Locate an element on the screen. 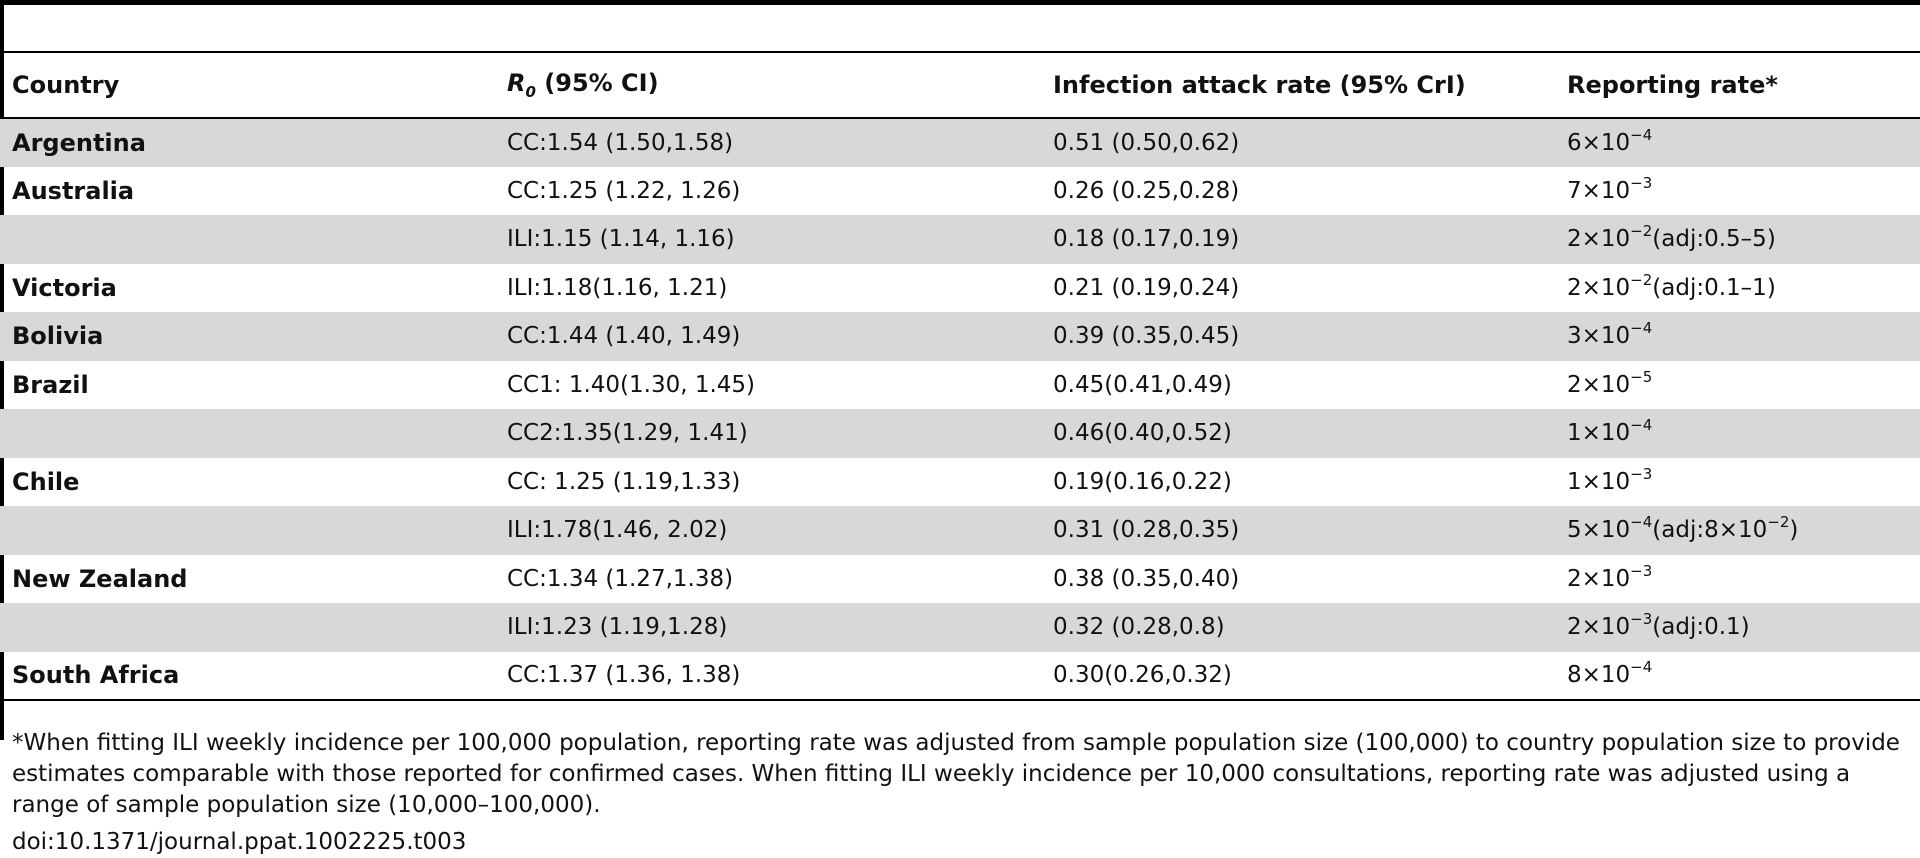 The width and height of the screenshot is (1920, 858). country-cell: Bolivia is located at coordinates (247, 336).